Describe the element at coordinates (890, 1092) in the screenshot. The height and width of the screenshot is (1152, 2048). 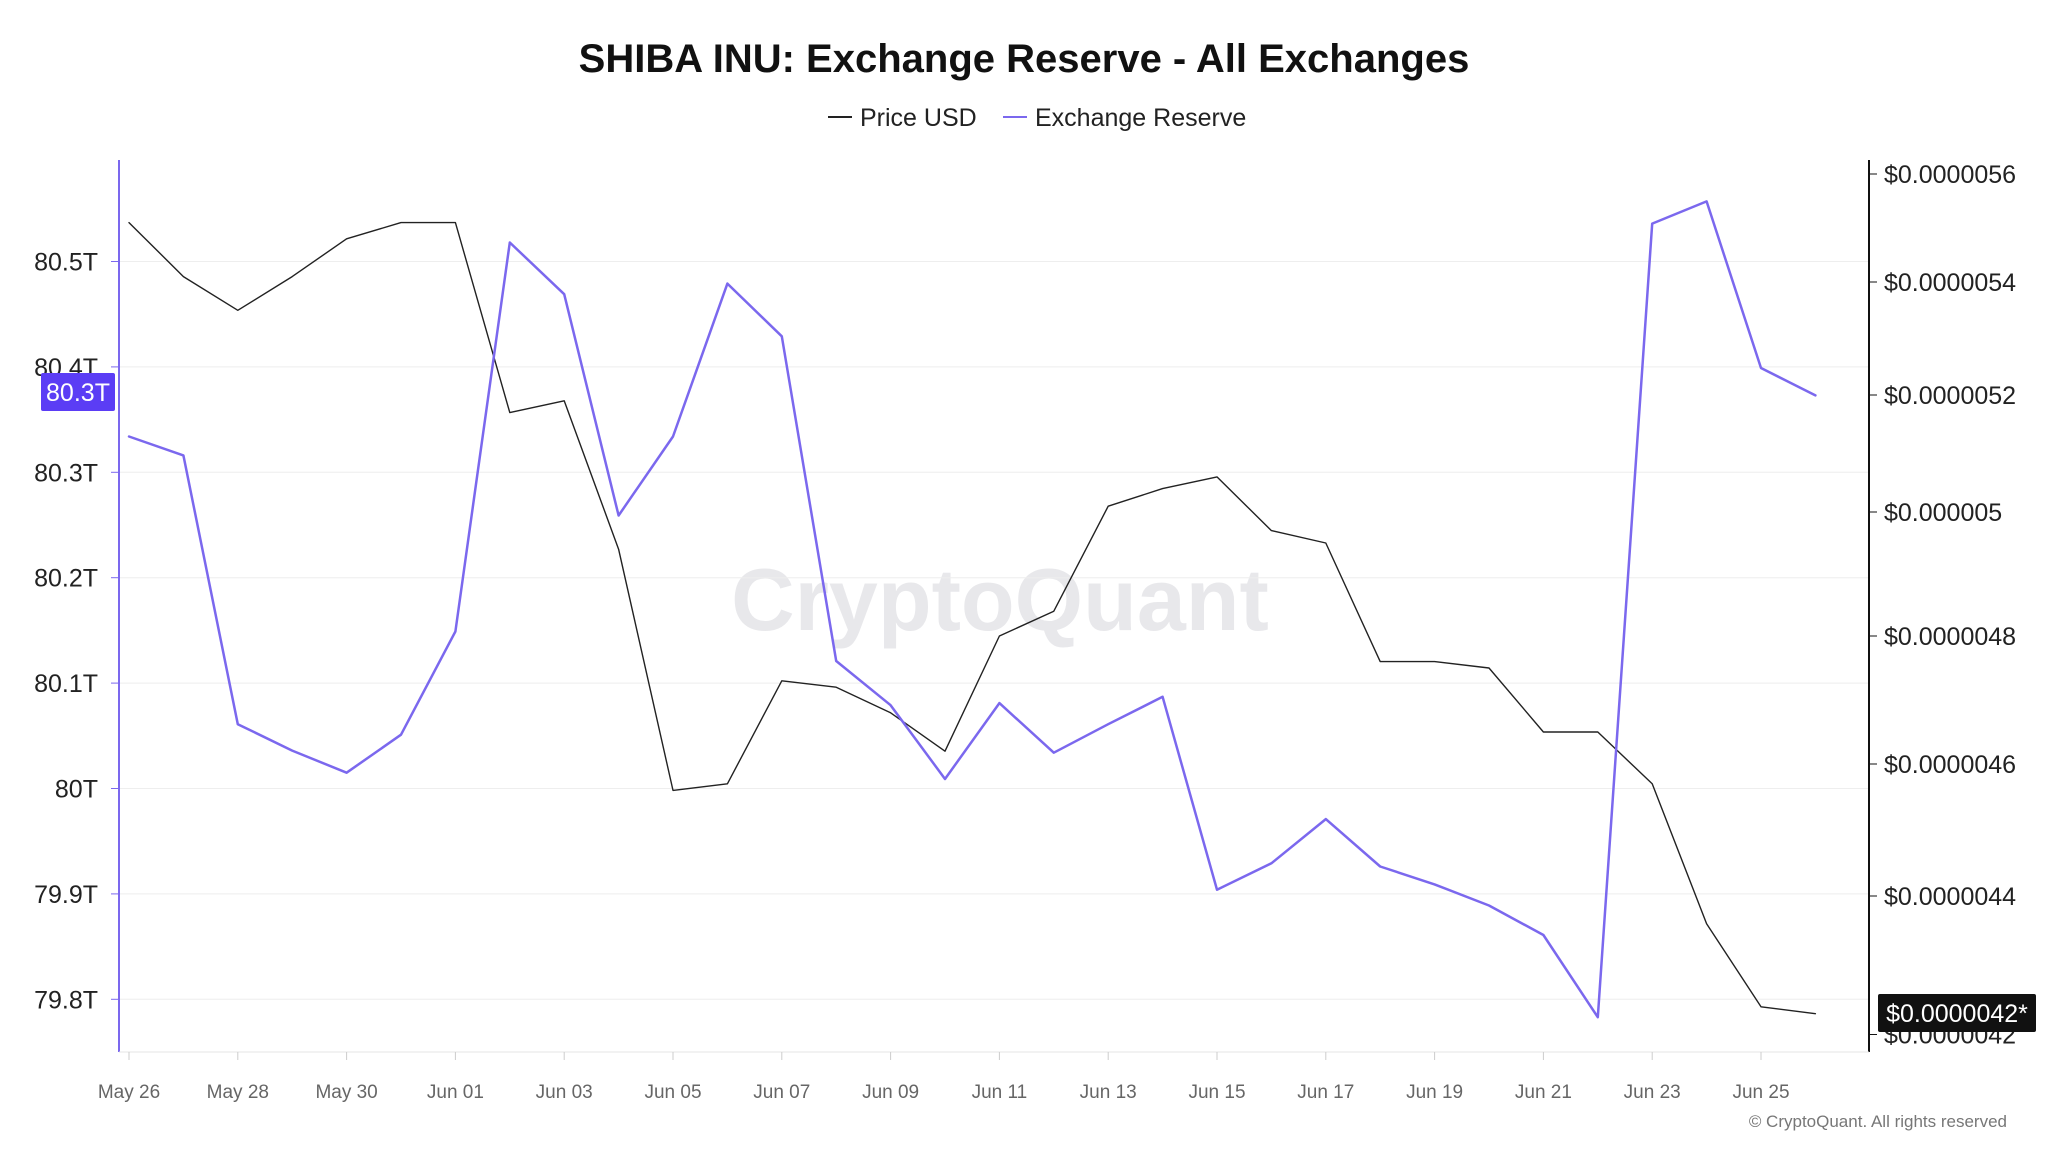
I see `x-tick-label-7: Jun 09` at that location.